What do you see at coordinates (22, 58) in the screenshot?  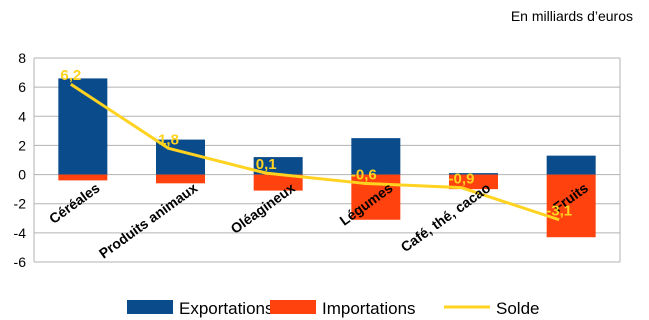 I see `y-tick-label: 8` at bounding box center [22, 58].